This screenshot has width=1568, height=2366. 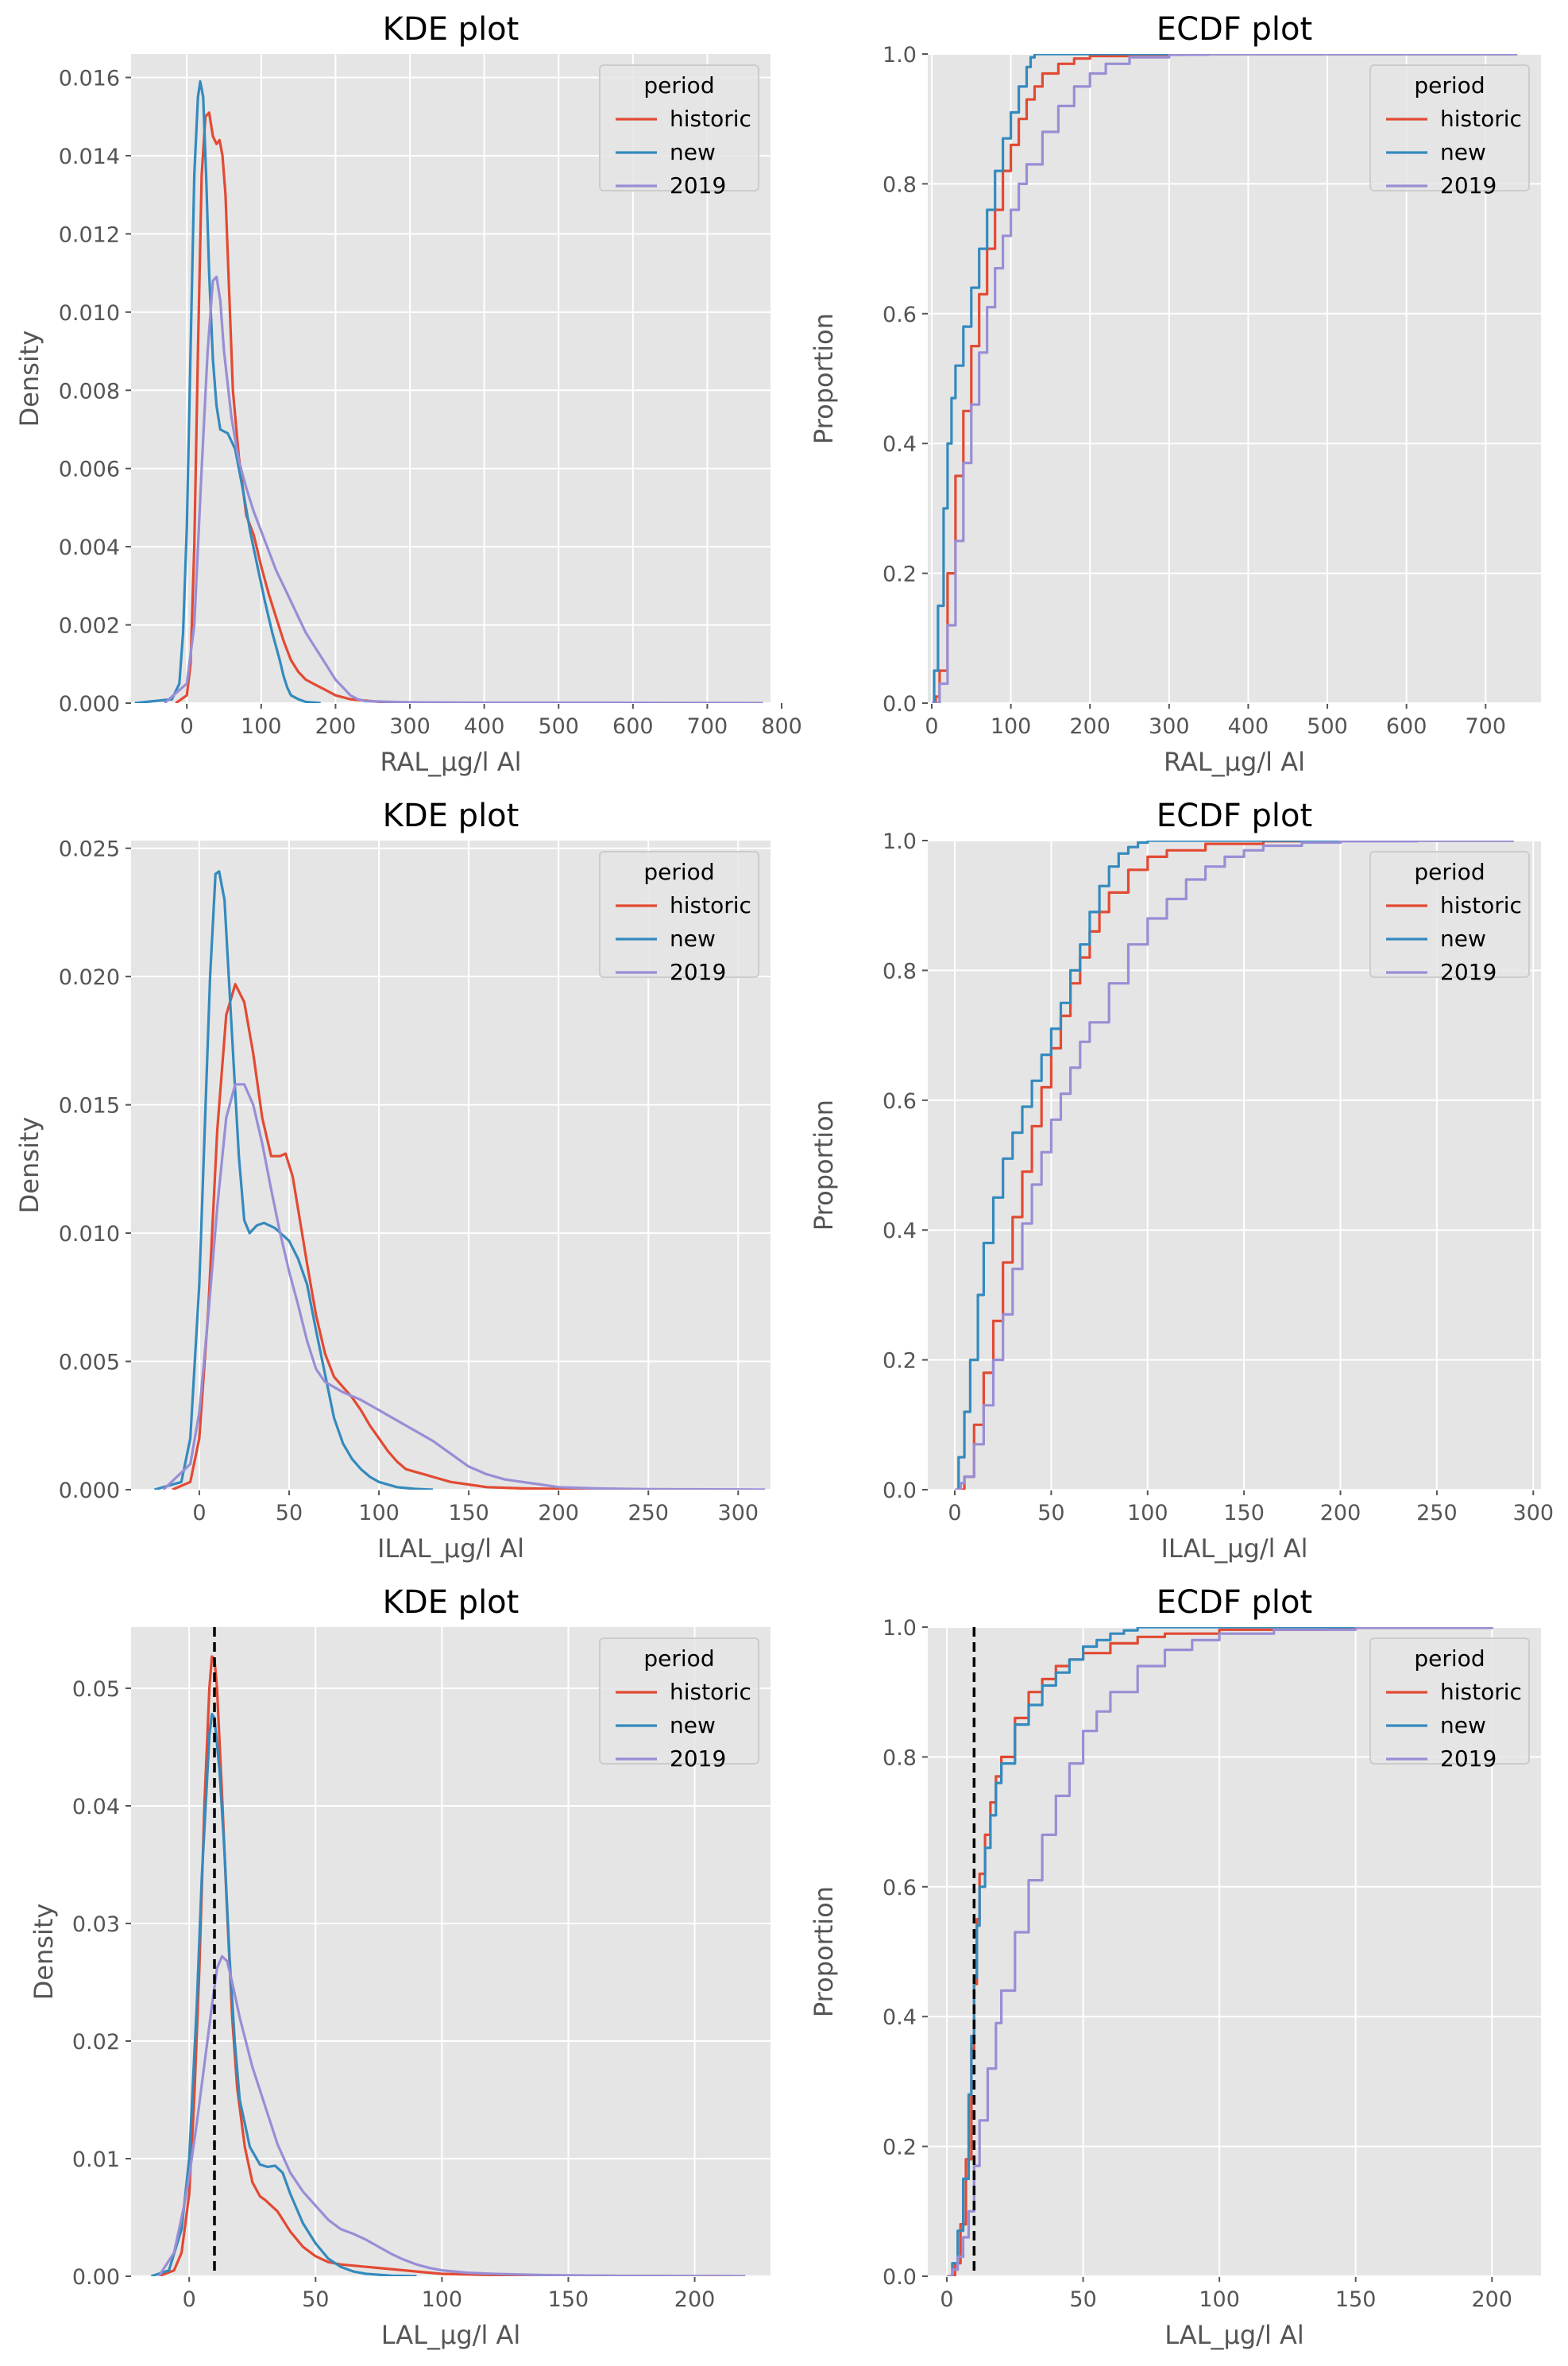 What do you see at coordinates (96, 2277) in the screenshot?
I see `y-tick-label: 0.00` at bounding box center [96, 2277].